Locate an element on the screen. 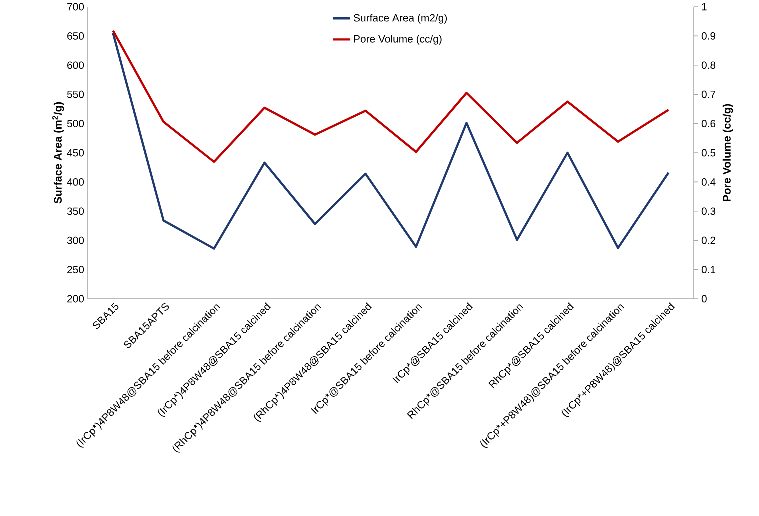 This screenshot has width=759, height=516. y-tick-label: 350 is located at coordinates (75, 212).